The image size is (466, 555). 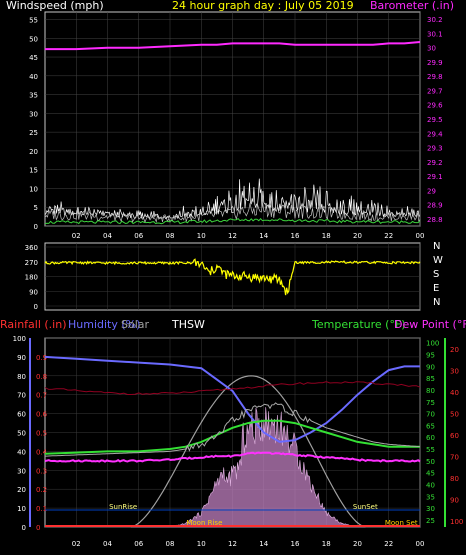 What do you see at coordinates (170, 544) in the screenshot?
I see `time-tick-label-bottom: 08` at bounding box center [170, 544].